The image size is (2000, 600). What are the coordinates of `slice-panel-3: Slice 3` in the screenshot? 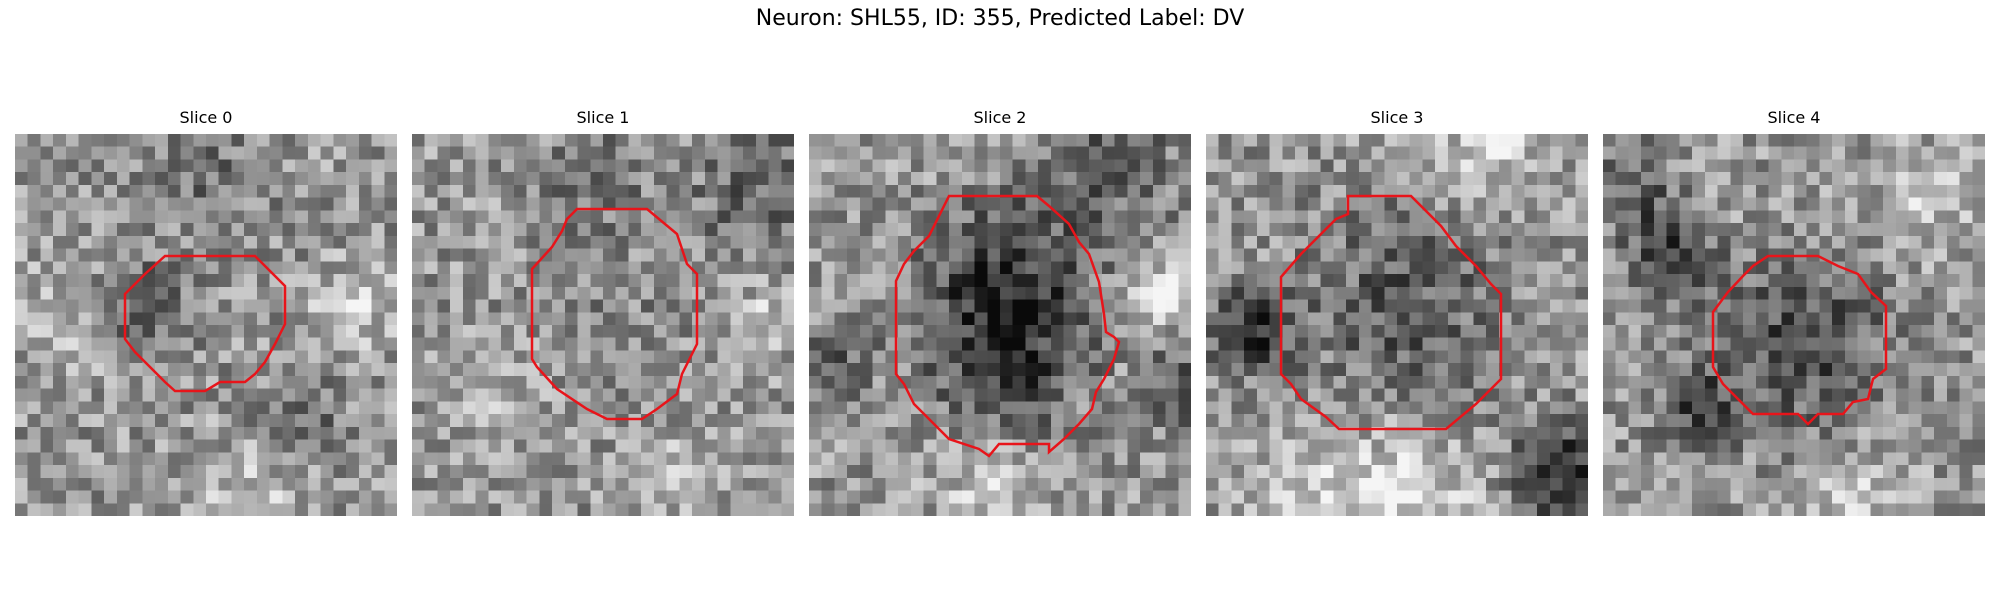 It's located at (1397, 312).